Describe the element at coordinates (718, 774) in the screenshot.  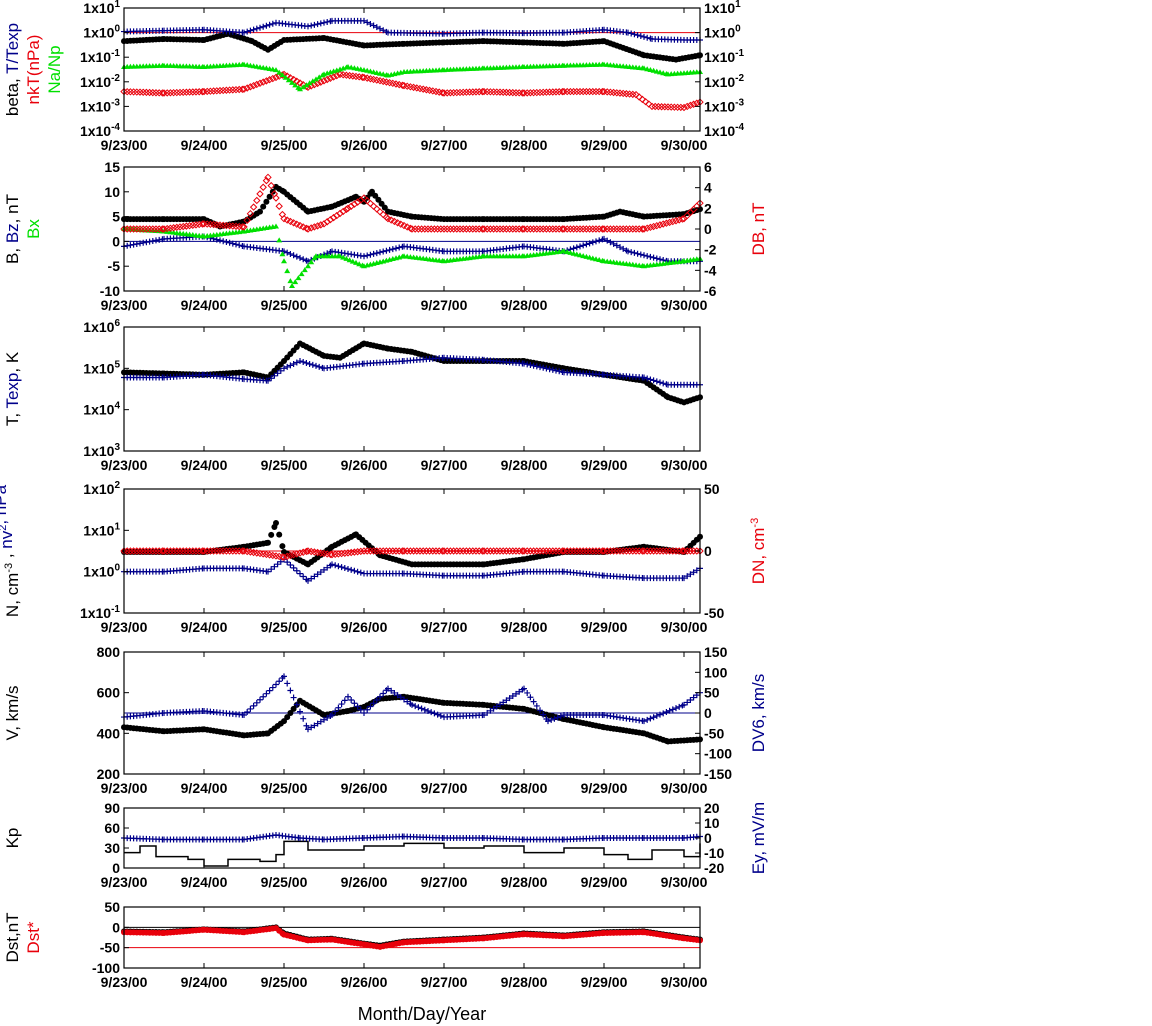
I see `y-right-tick-label: -150` at that location.